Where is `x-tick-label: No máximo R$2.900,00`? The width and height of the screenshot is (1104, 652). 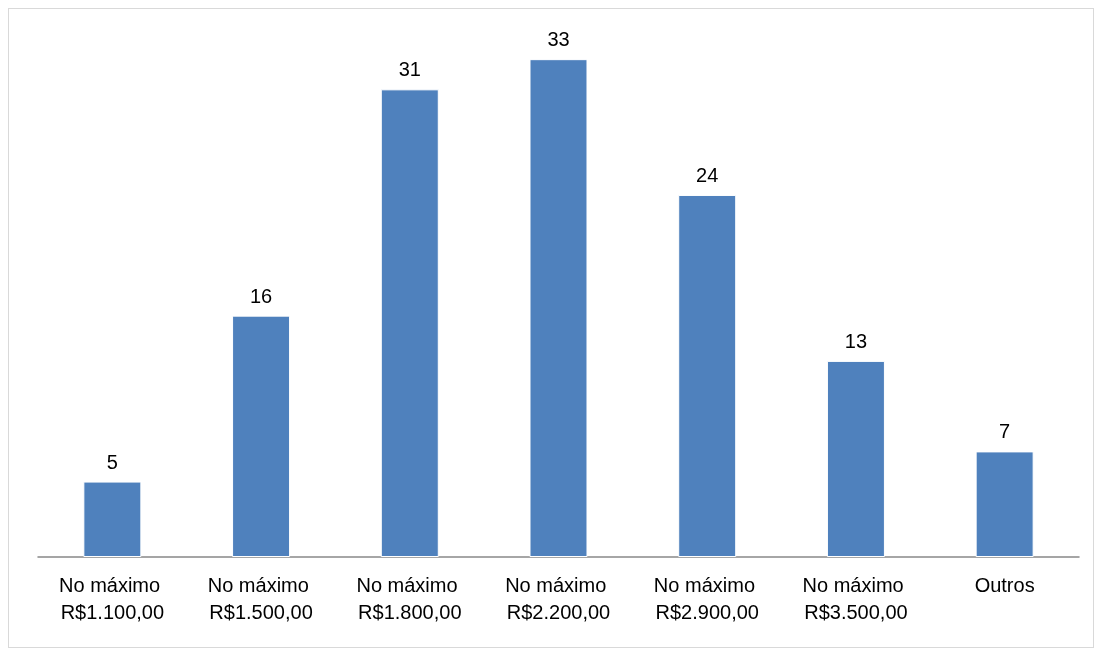
x-tick-label: No máximo R$2.900,00 is located at coordinates (707, 598).